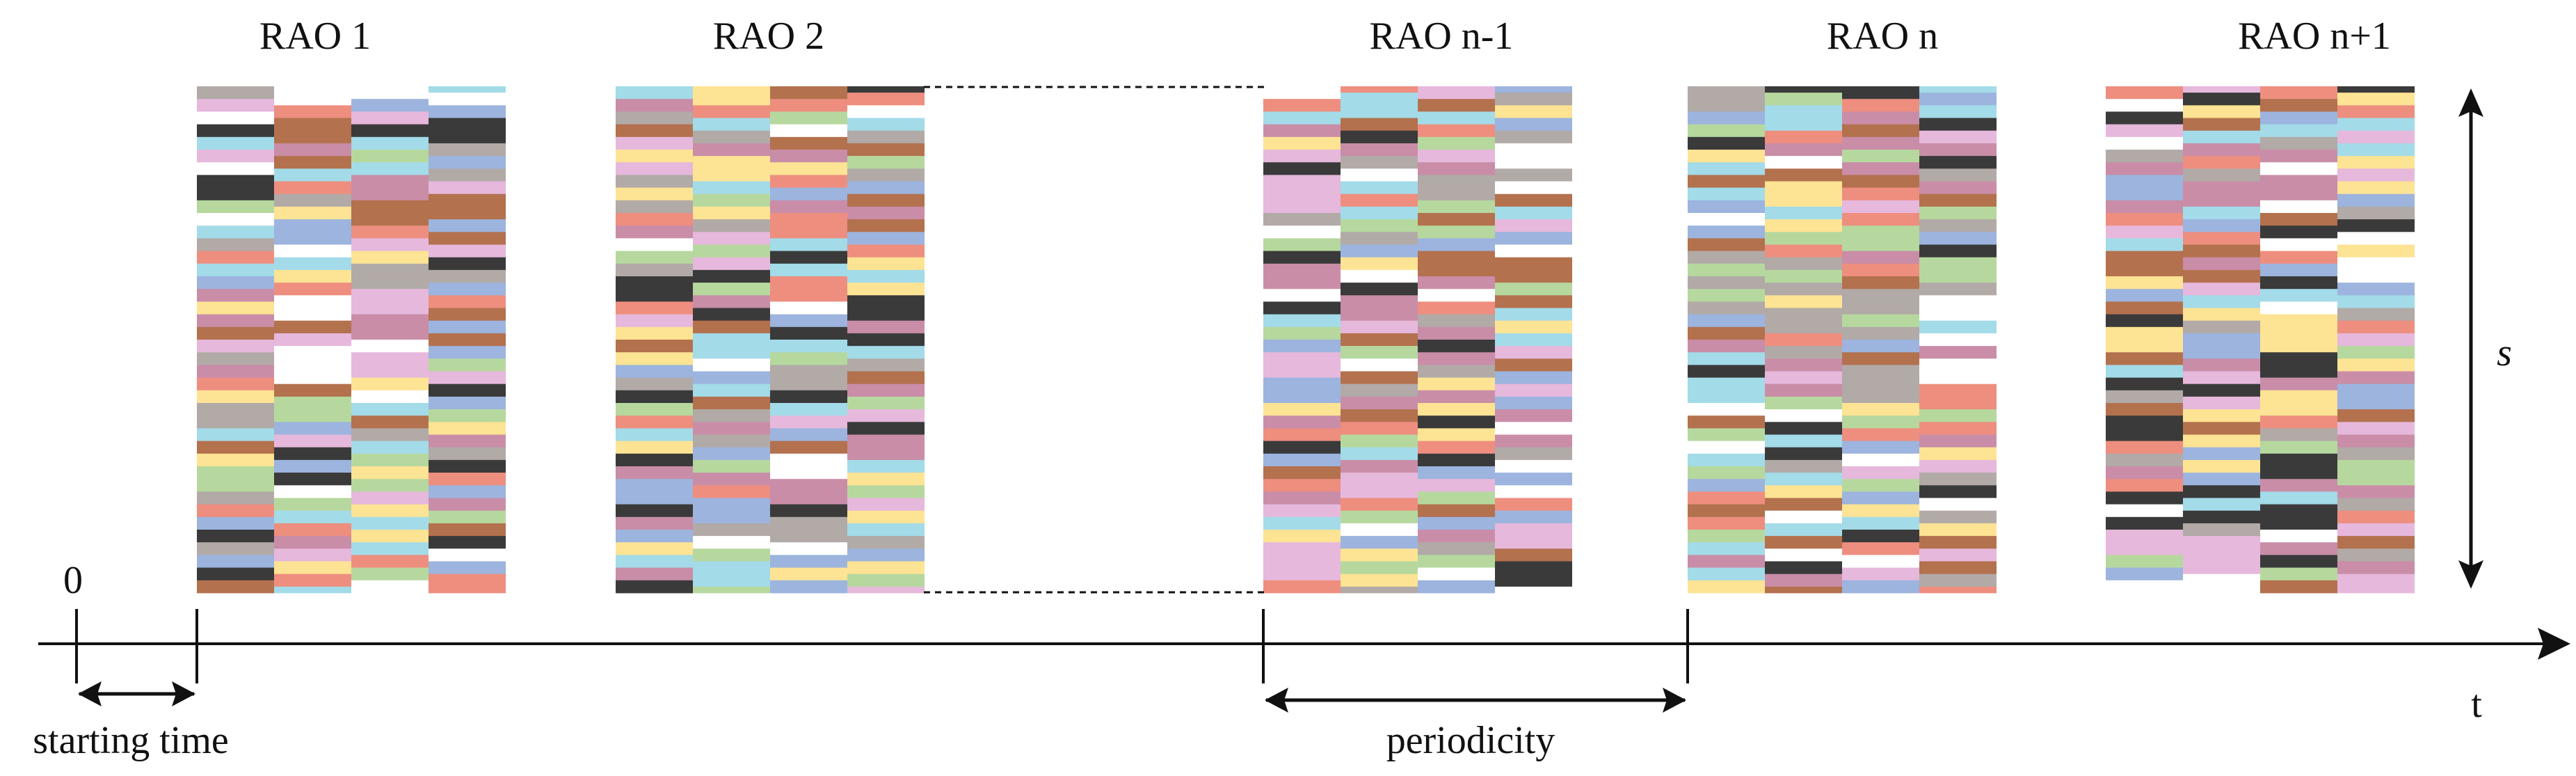 This screenshot has width=2576, height=776. What do you see at coordinates (351, 340) in the screenshot?
I see `rao-1-block` at bounding box center [351, 340].